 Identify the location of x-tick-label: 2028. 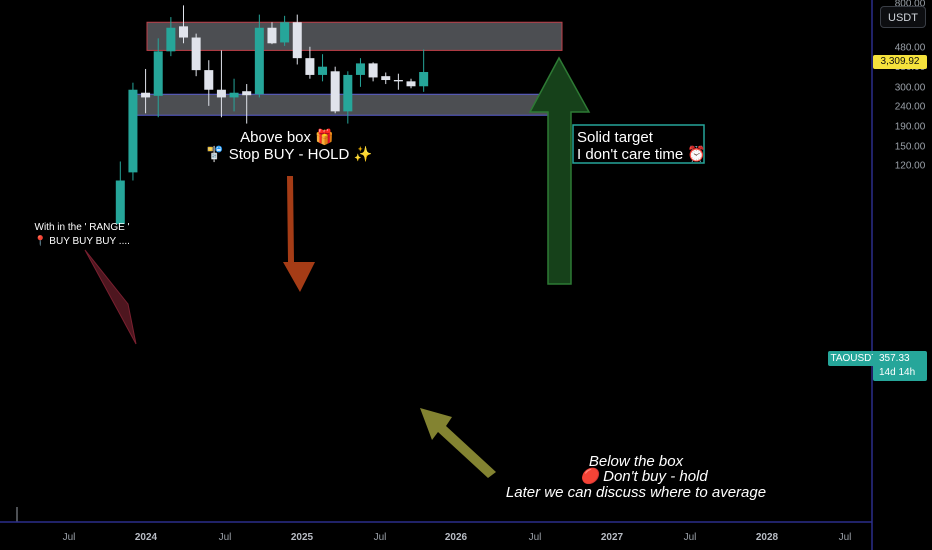
(767, 537).